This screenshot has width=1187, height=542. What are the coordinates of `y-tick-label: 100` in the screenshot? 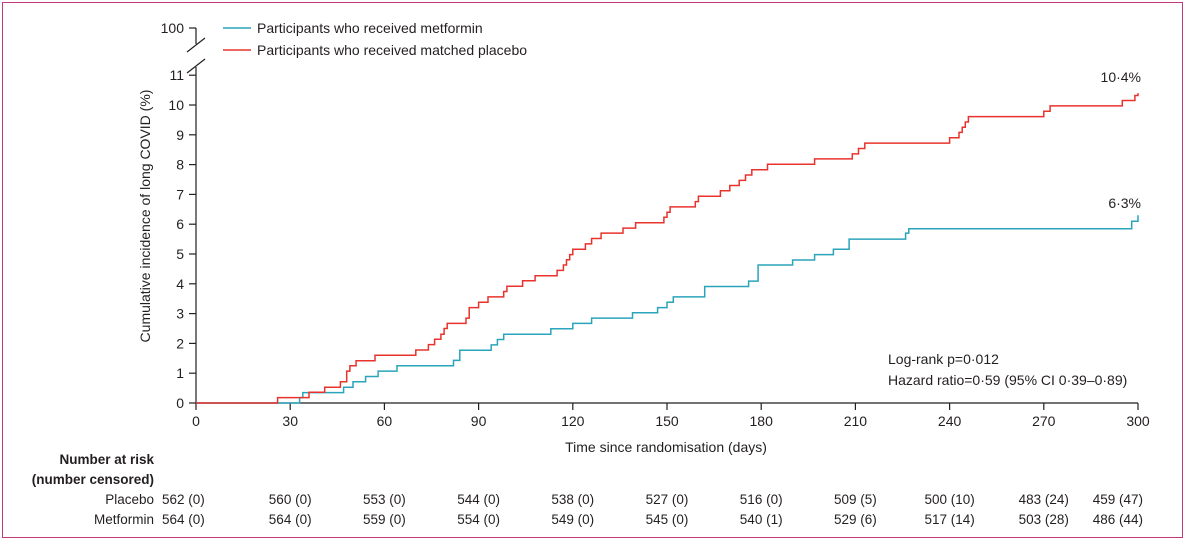 It's located at (173, 28).